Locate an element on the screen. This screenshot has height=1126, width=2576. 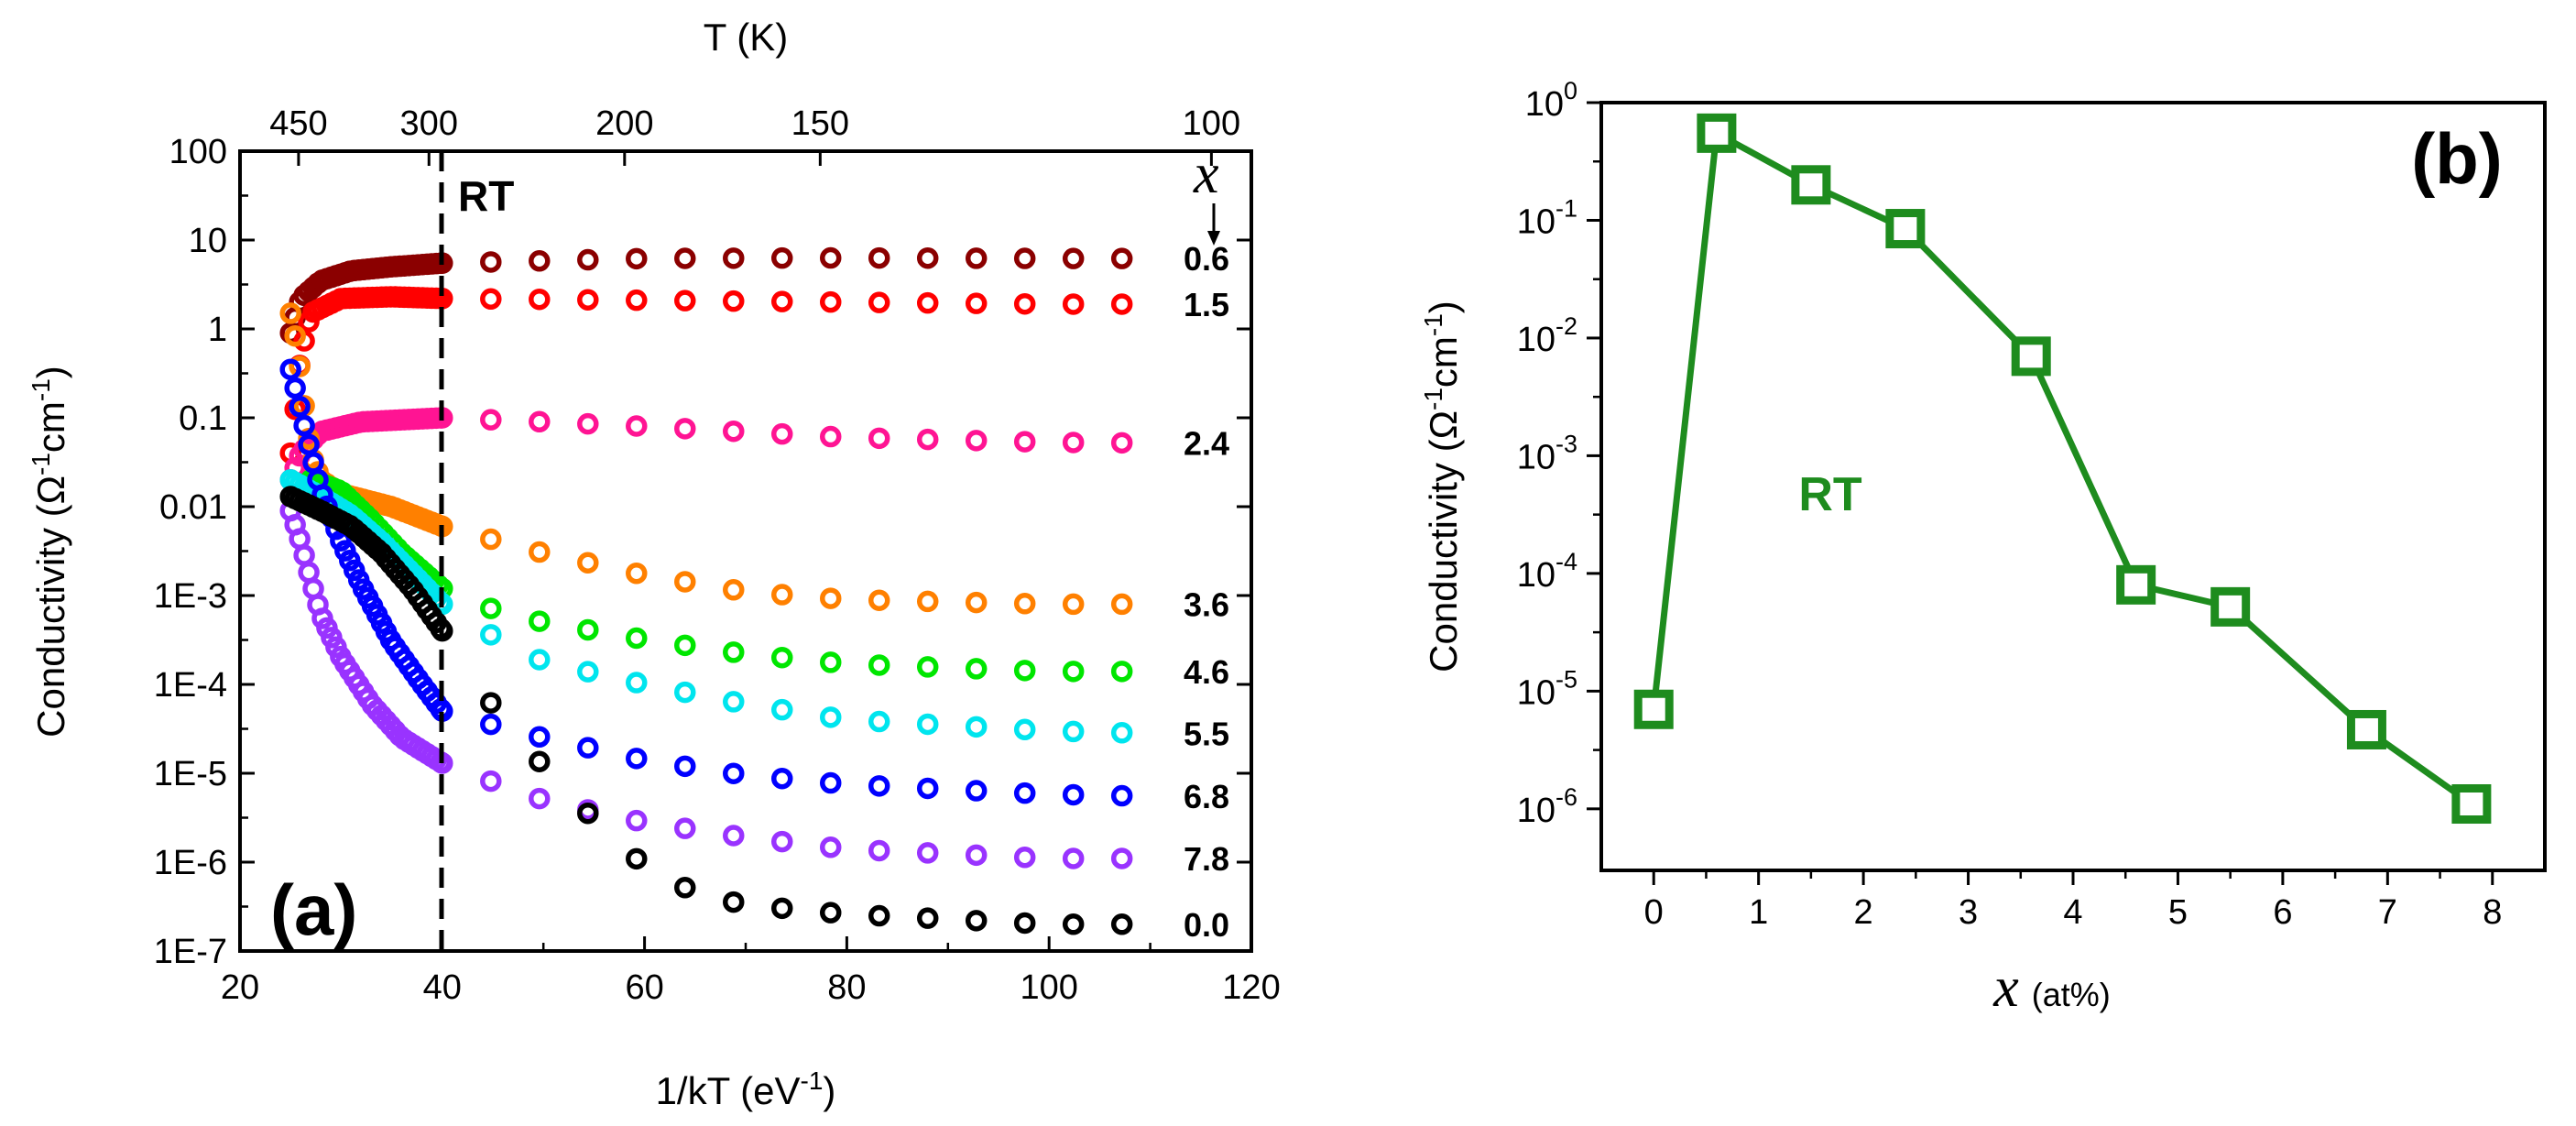
b-y-tick-label: 10⁻¹ is located at coordinates (1547, 217).